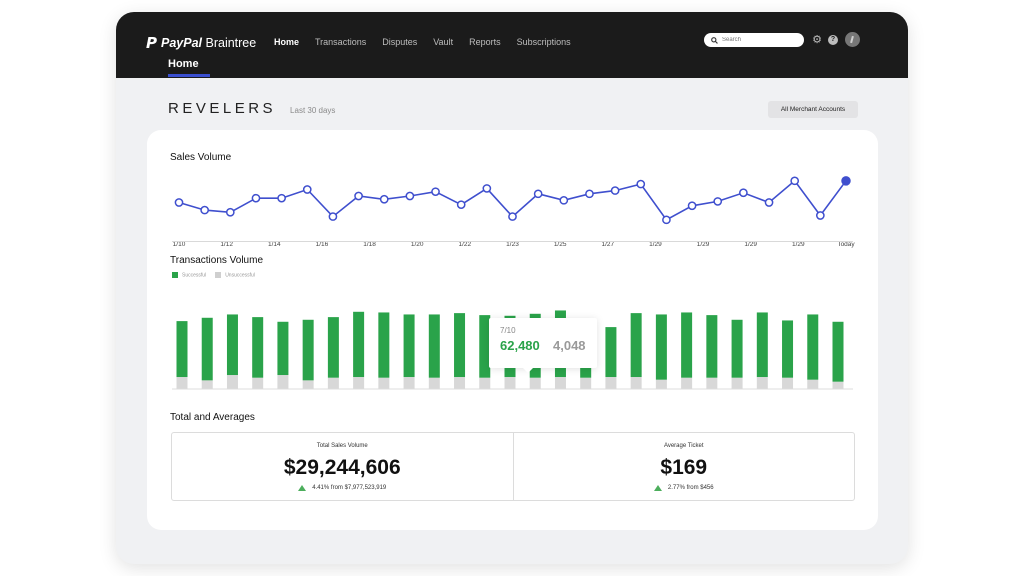 The width and height of the screenshot is (1024, 576). I want to click on nav-disputes: Disputes, so click(400, 42).